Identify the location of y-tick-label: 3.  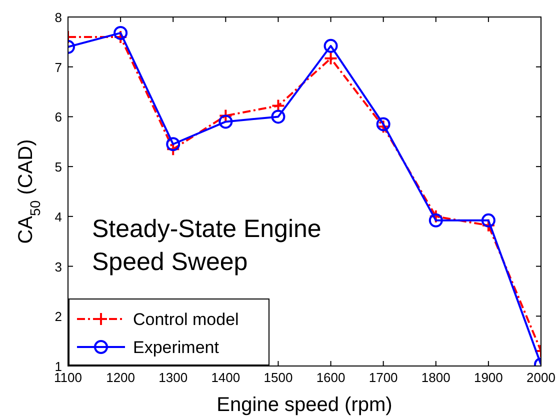
(58, 266).